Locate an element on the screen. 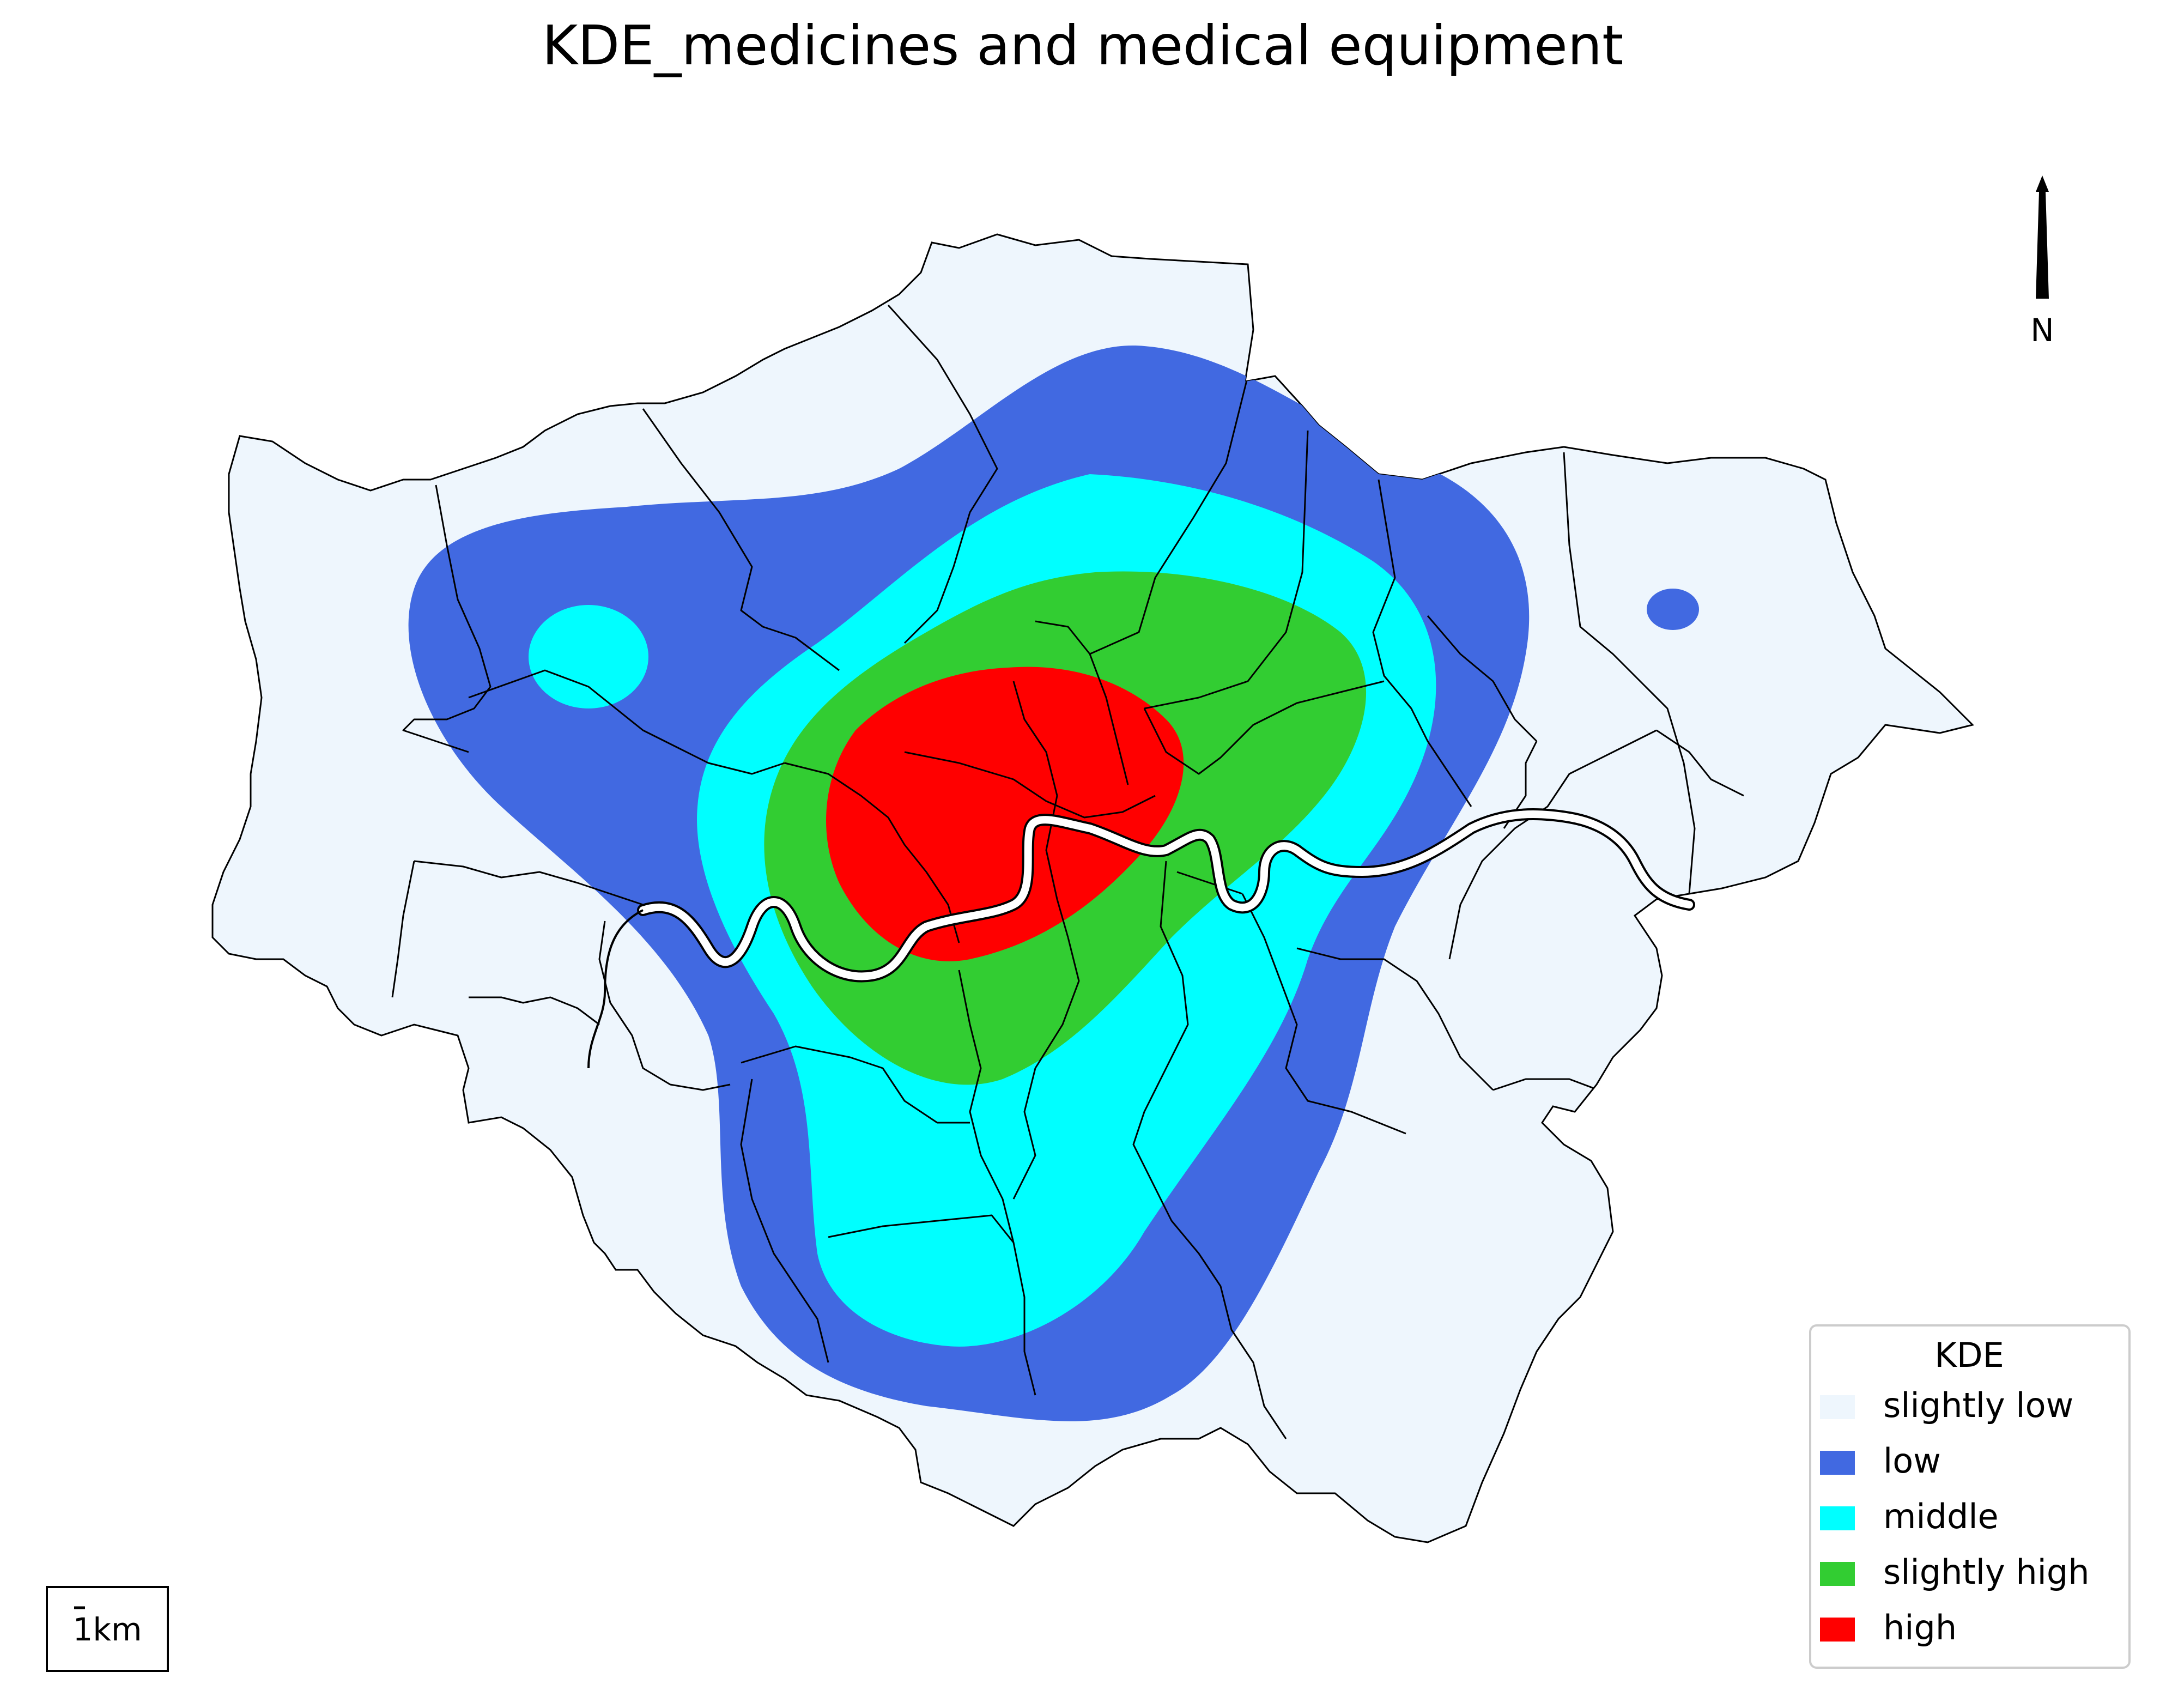  legend-label-high: high is located at coordinates (1920, 1628).